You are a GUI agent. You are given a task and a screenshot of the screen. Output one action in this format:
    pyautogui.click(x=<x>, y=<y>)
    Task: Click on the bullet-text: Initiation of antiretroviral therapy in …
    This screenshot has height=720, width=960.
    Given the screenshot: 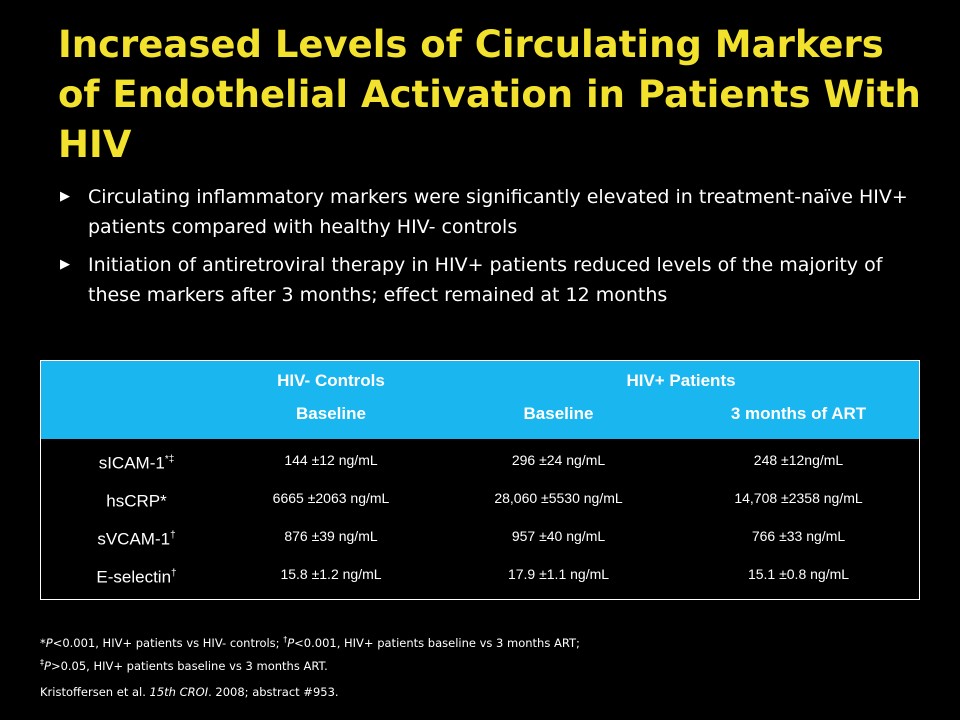 What is the action you would take?
    pyautogui.click(x=485, y=280)
    